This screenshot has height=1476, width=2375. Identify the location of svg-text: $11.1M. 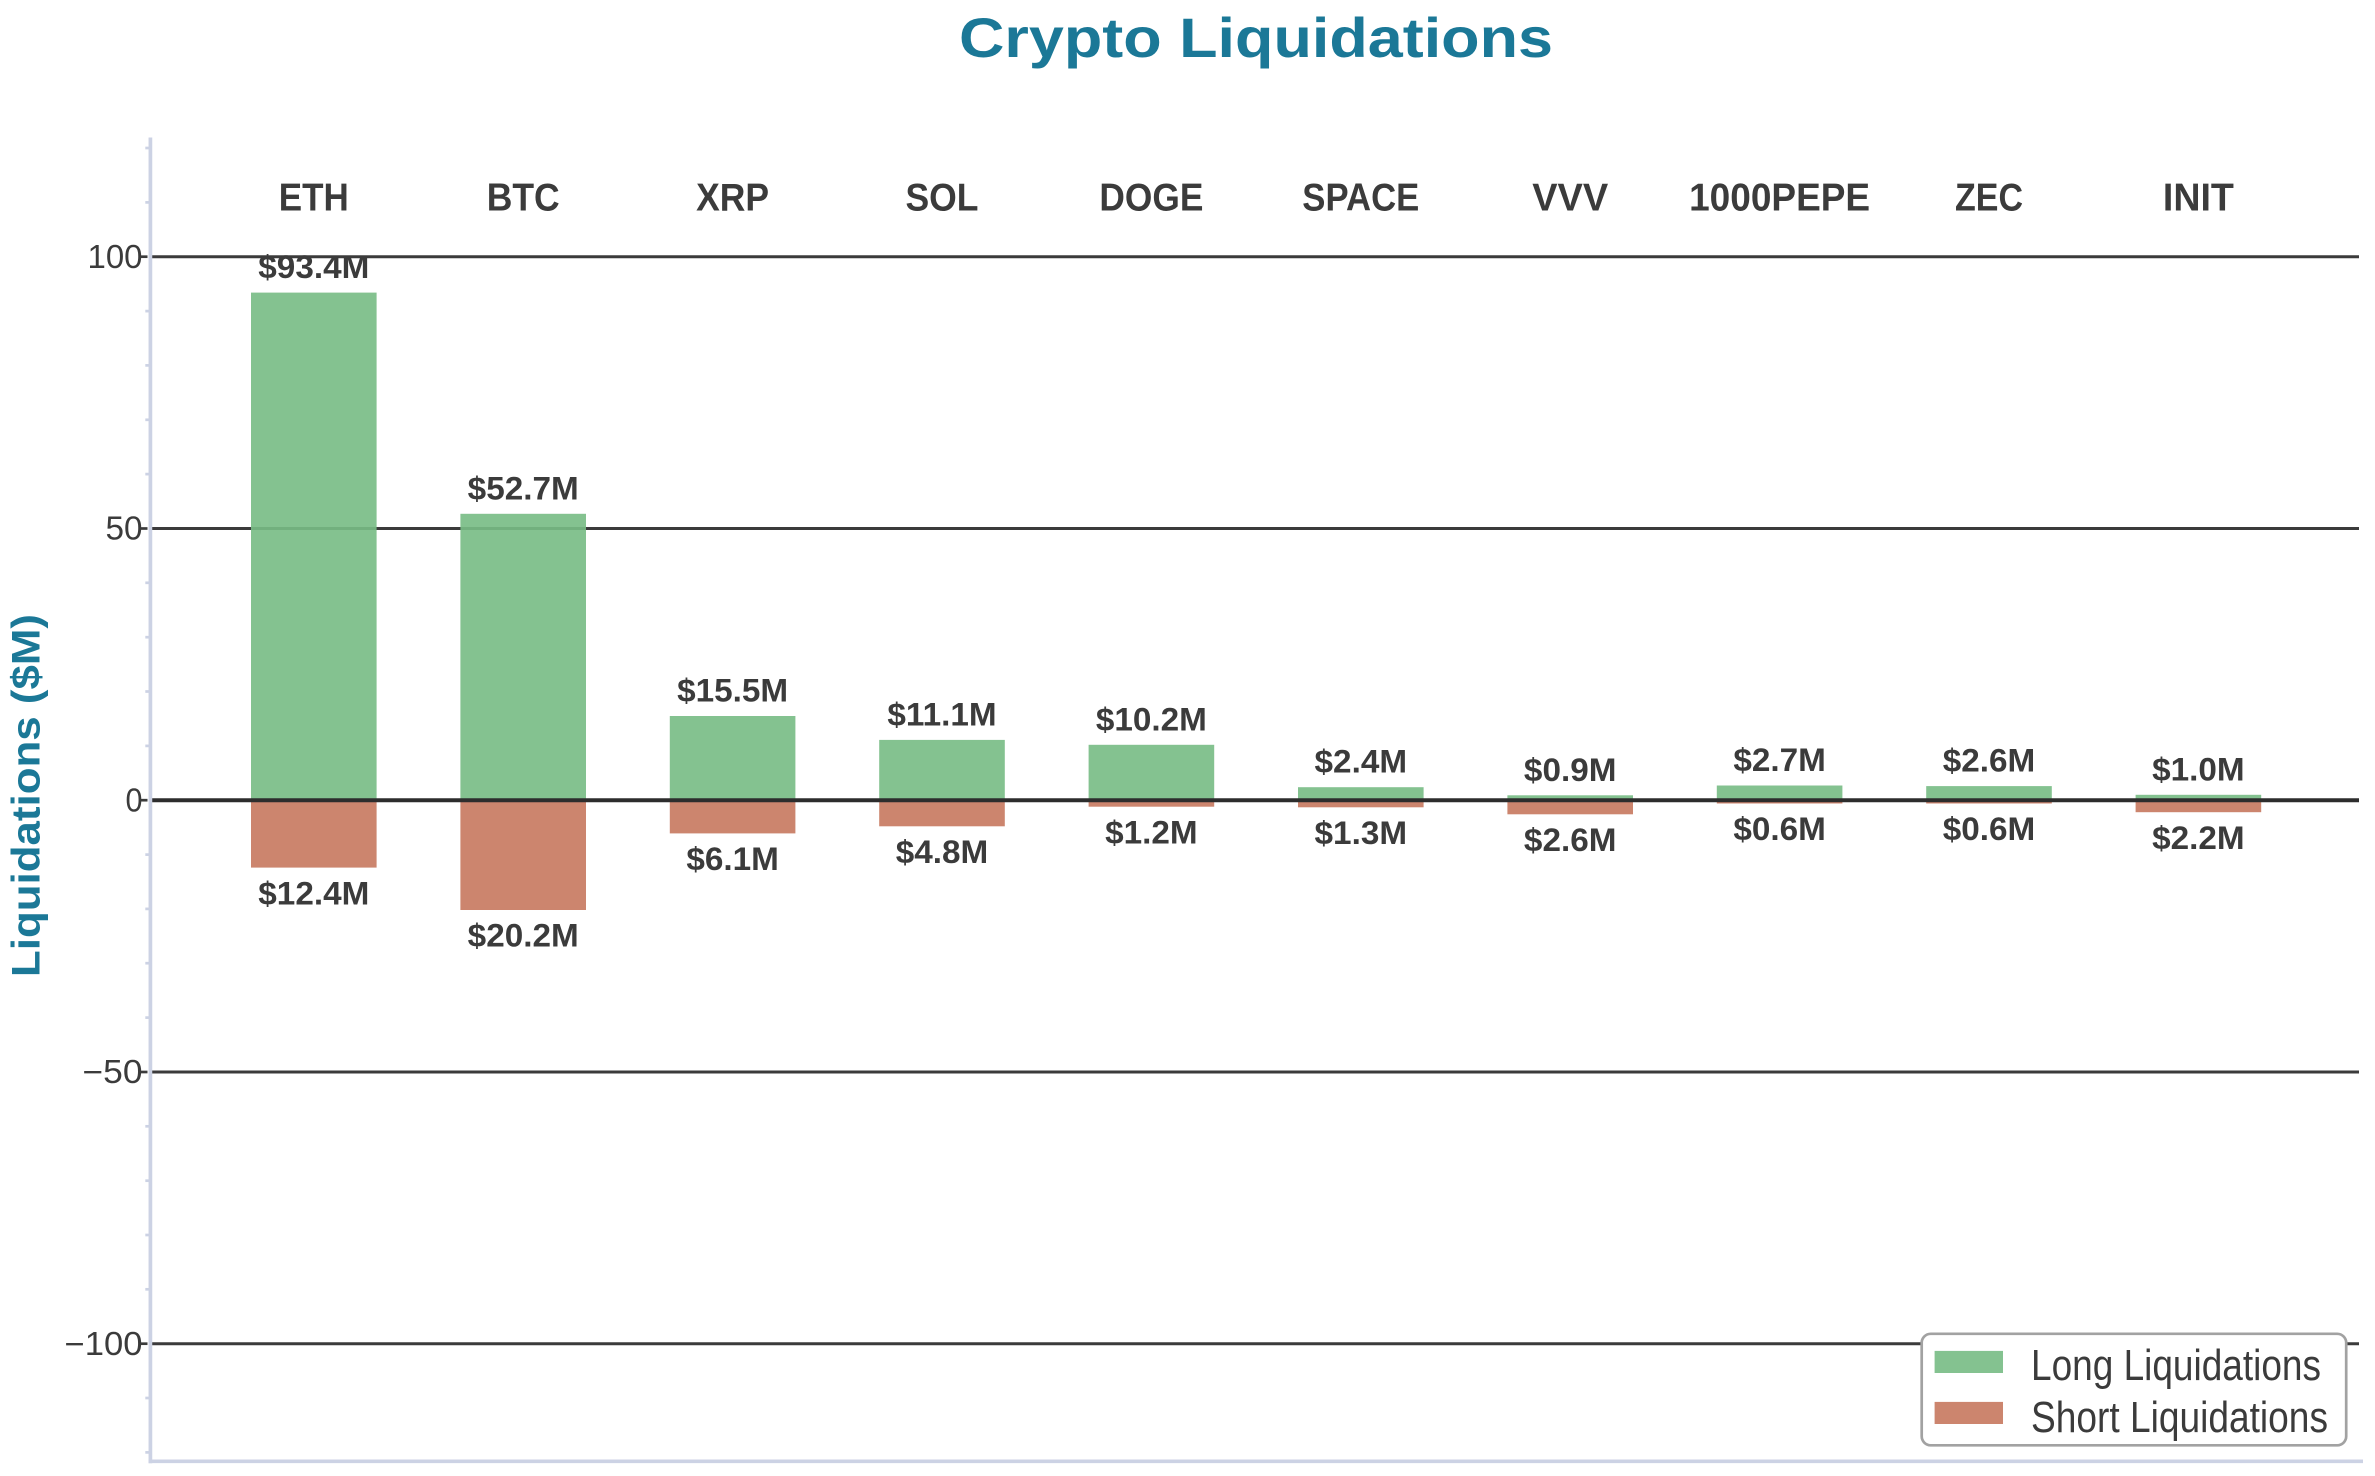
(941, 714).